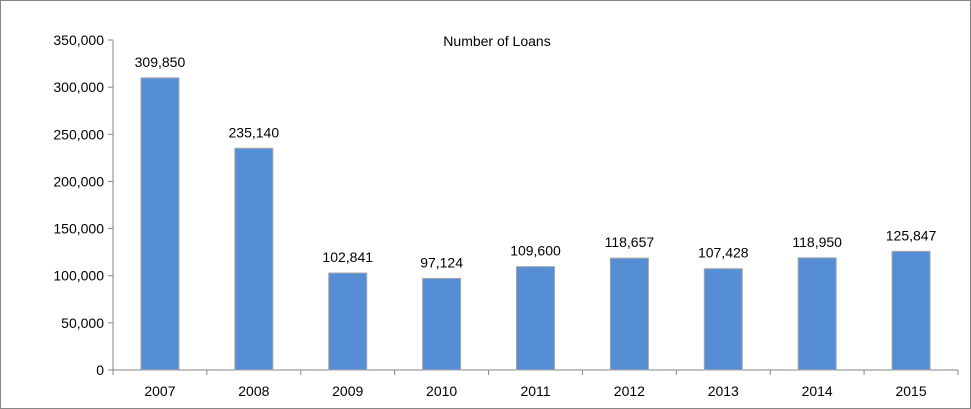 This screenshot has width=971, height=409. Describe the element at coordinates (78, 134) in the screenshot. I see `y-tick-label: 250,000` at that location.